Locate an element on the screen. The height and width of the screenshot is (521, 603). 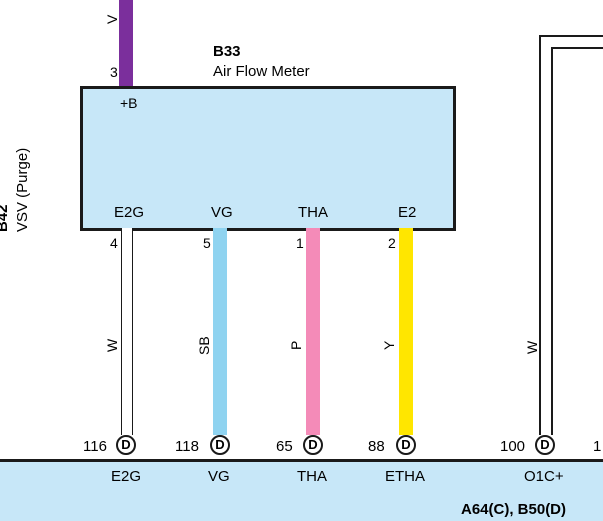
side-component-id: B42 is located at coordinates (5, 218).